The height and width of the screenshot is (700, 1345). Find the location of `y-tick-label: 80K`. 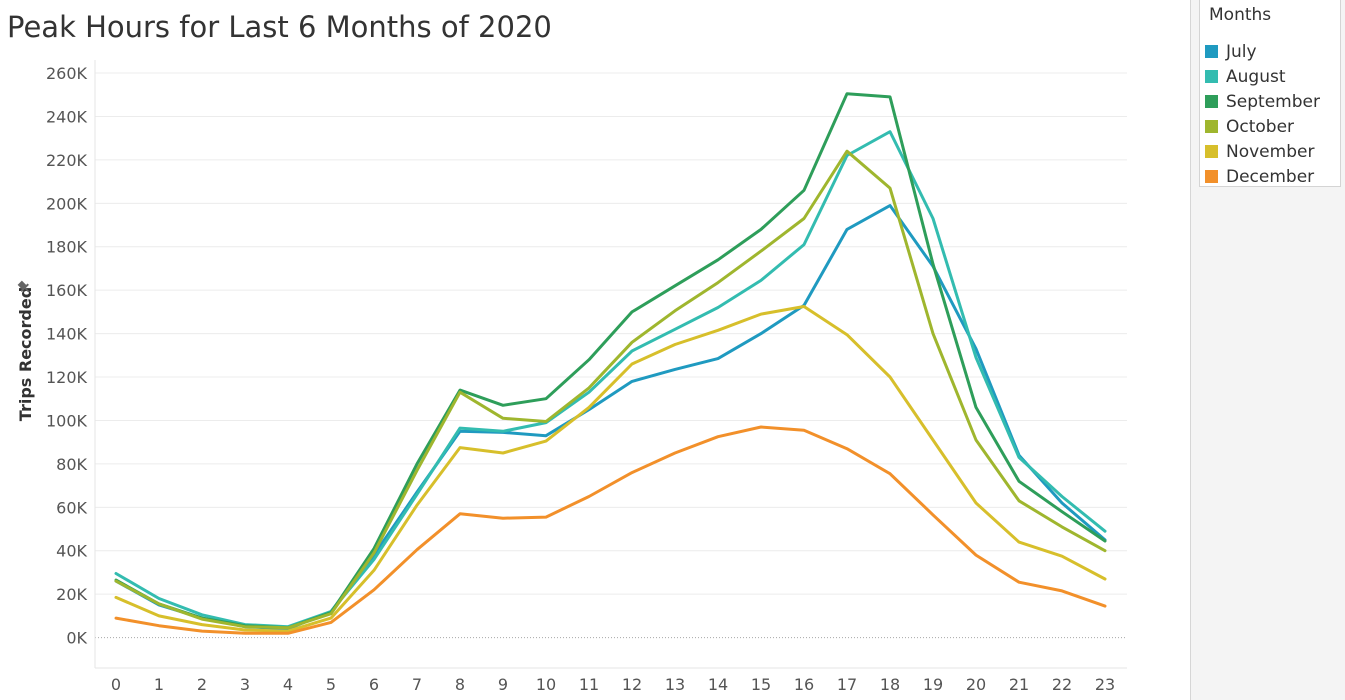

y-tick-label: 80K is located at coordinates (71, 464).